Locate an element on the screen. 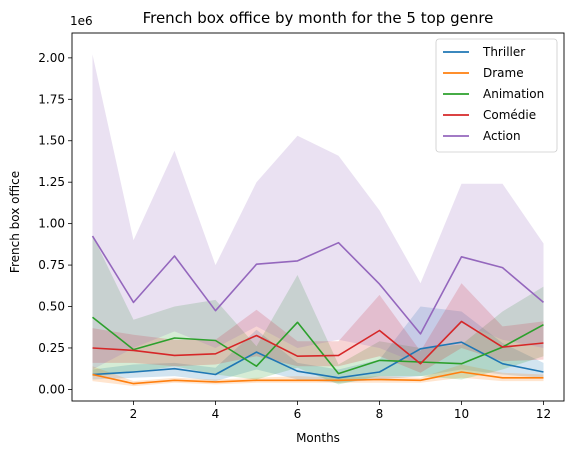 This screenshot has height=455, width=576. legend-box is located at coordinates (496, 95).